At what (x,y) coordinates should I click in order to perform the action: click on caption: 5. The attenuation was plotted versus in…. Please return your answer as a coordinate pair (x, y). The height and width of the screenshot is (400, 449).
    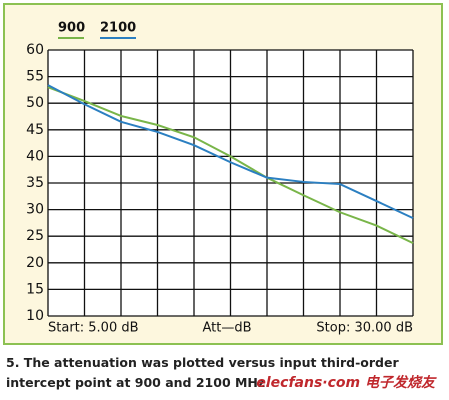
    Looking at the image, I should click on (202, 372).